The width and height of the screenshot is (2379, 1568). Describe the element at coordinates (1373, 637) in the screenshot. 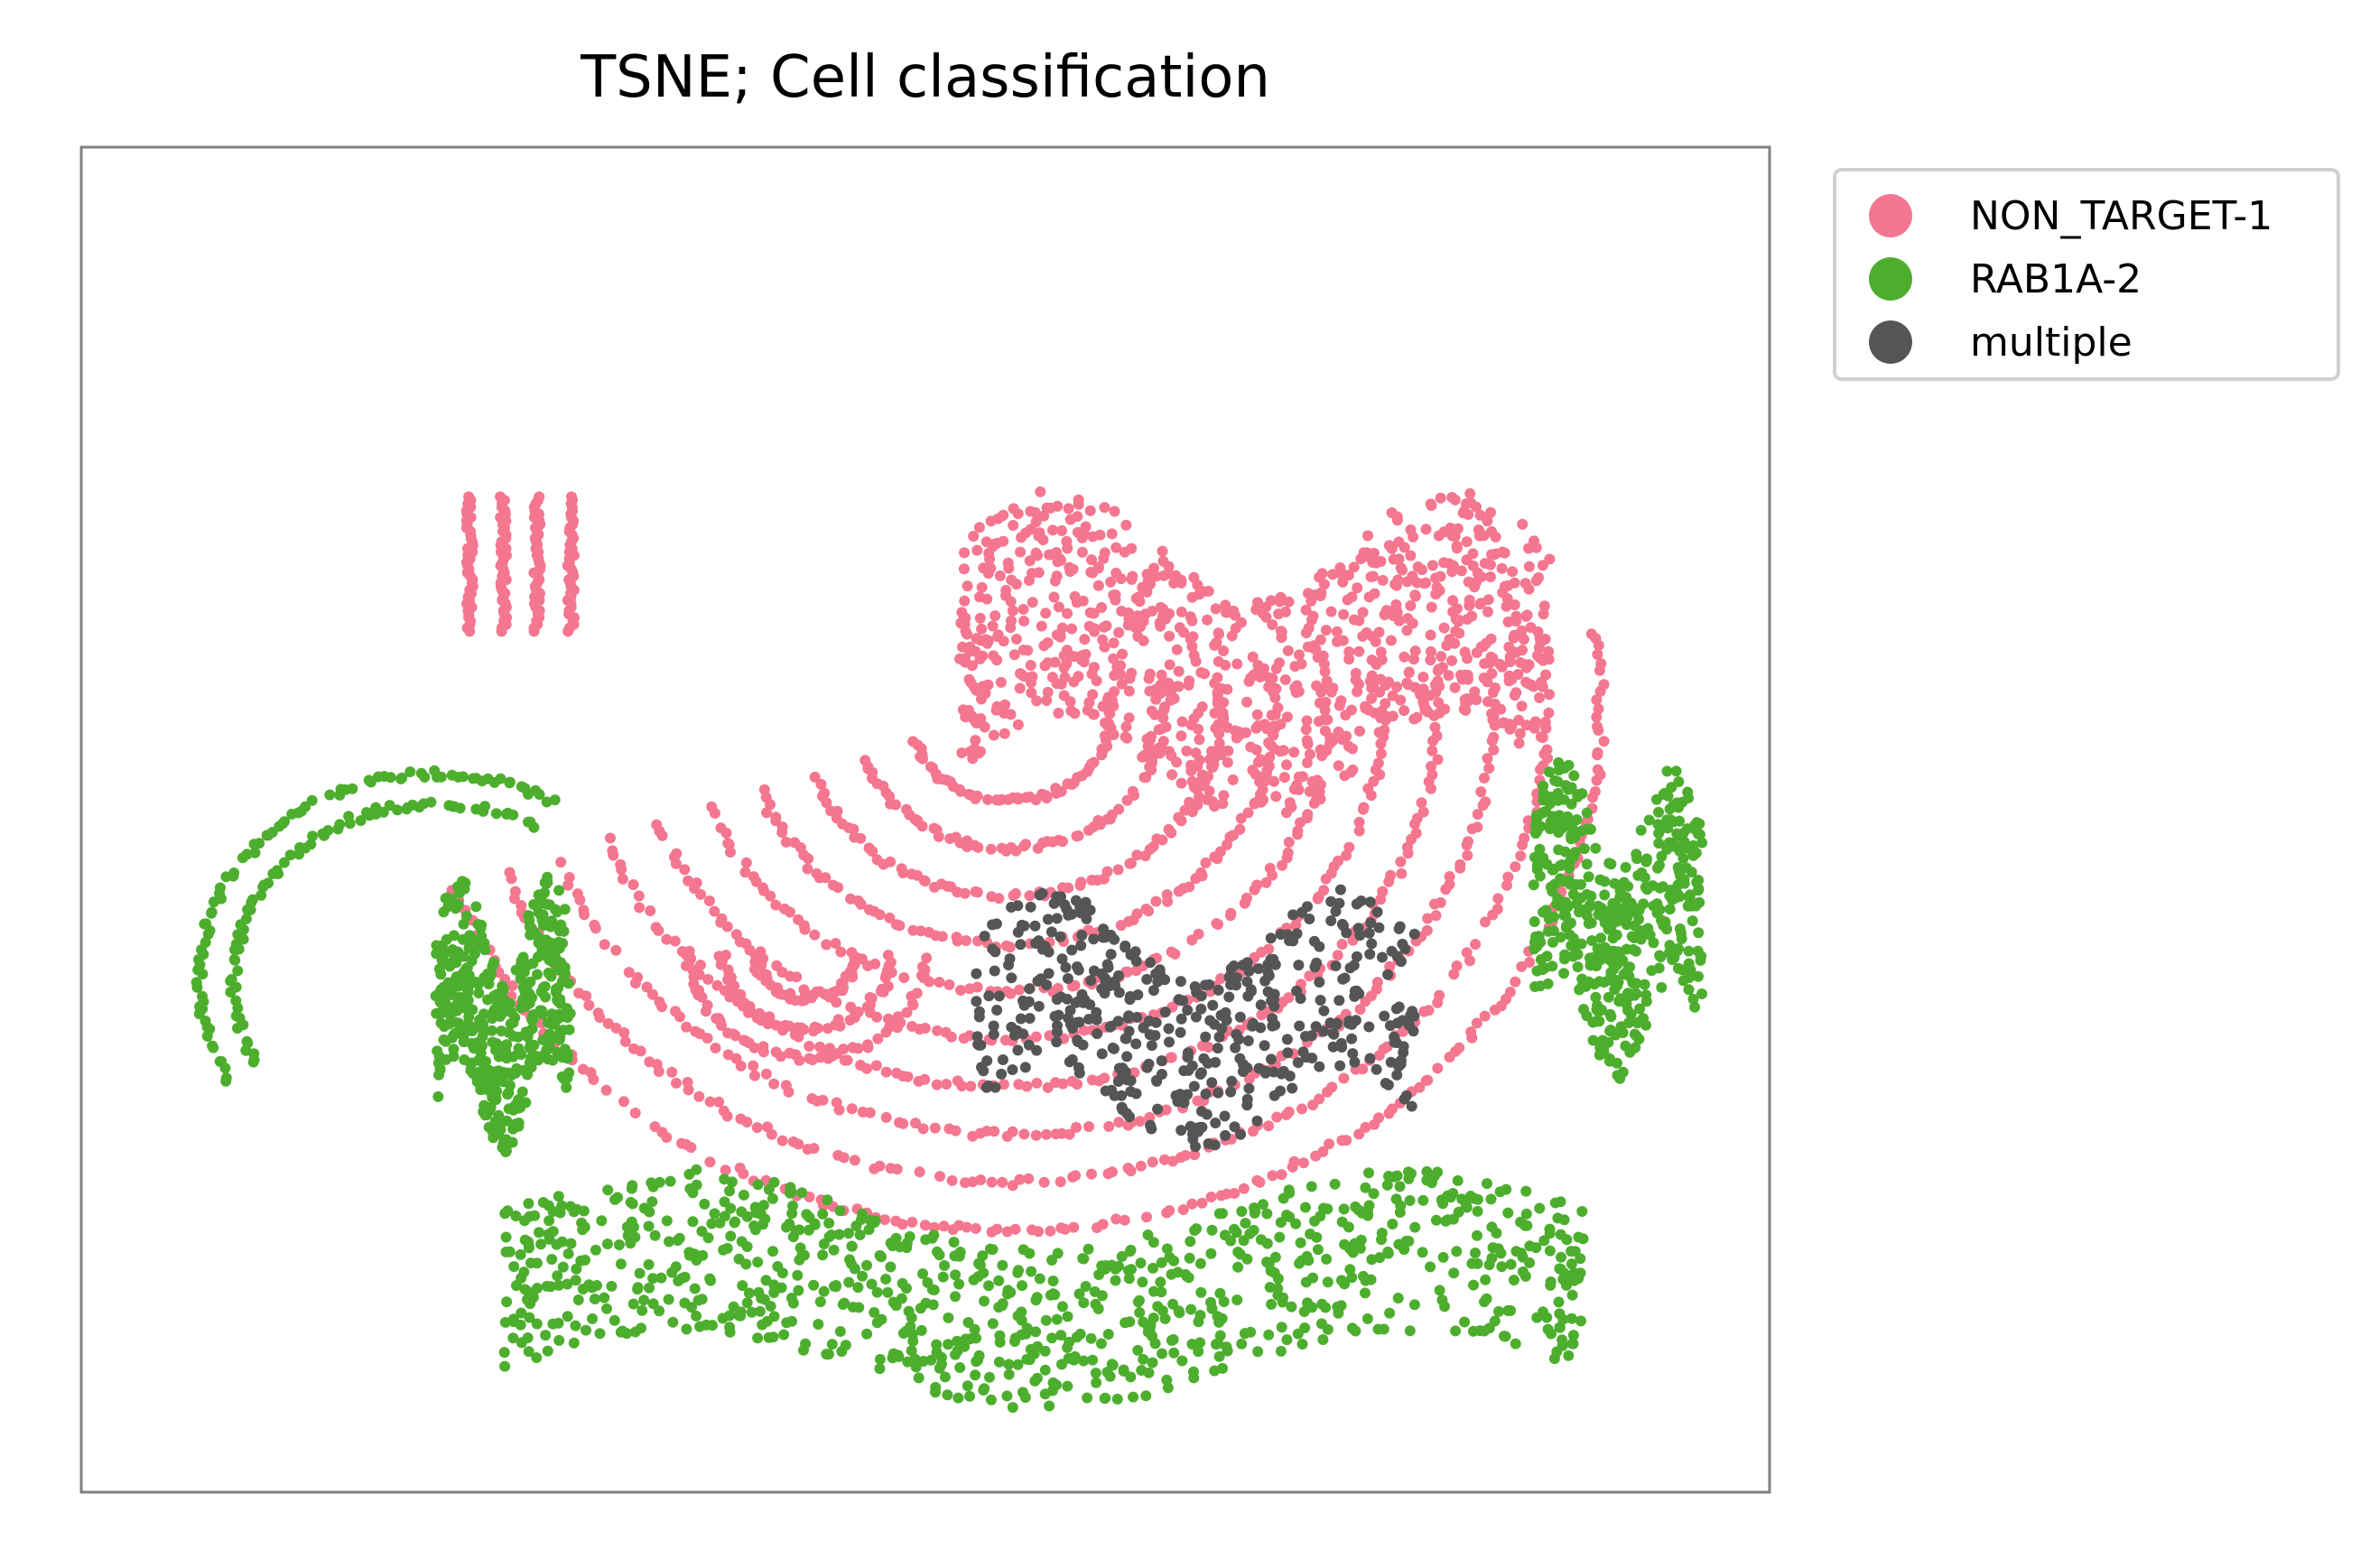

I see `point-non-target-1-1960` at that location.